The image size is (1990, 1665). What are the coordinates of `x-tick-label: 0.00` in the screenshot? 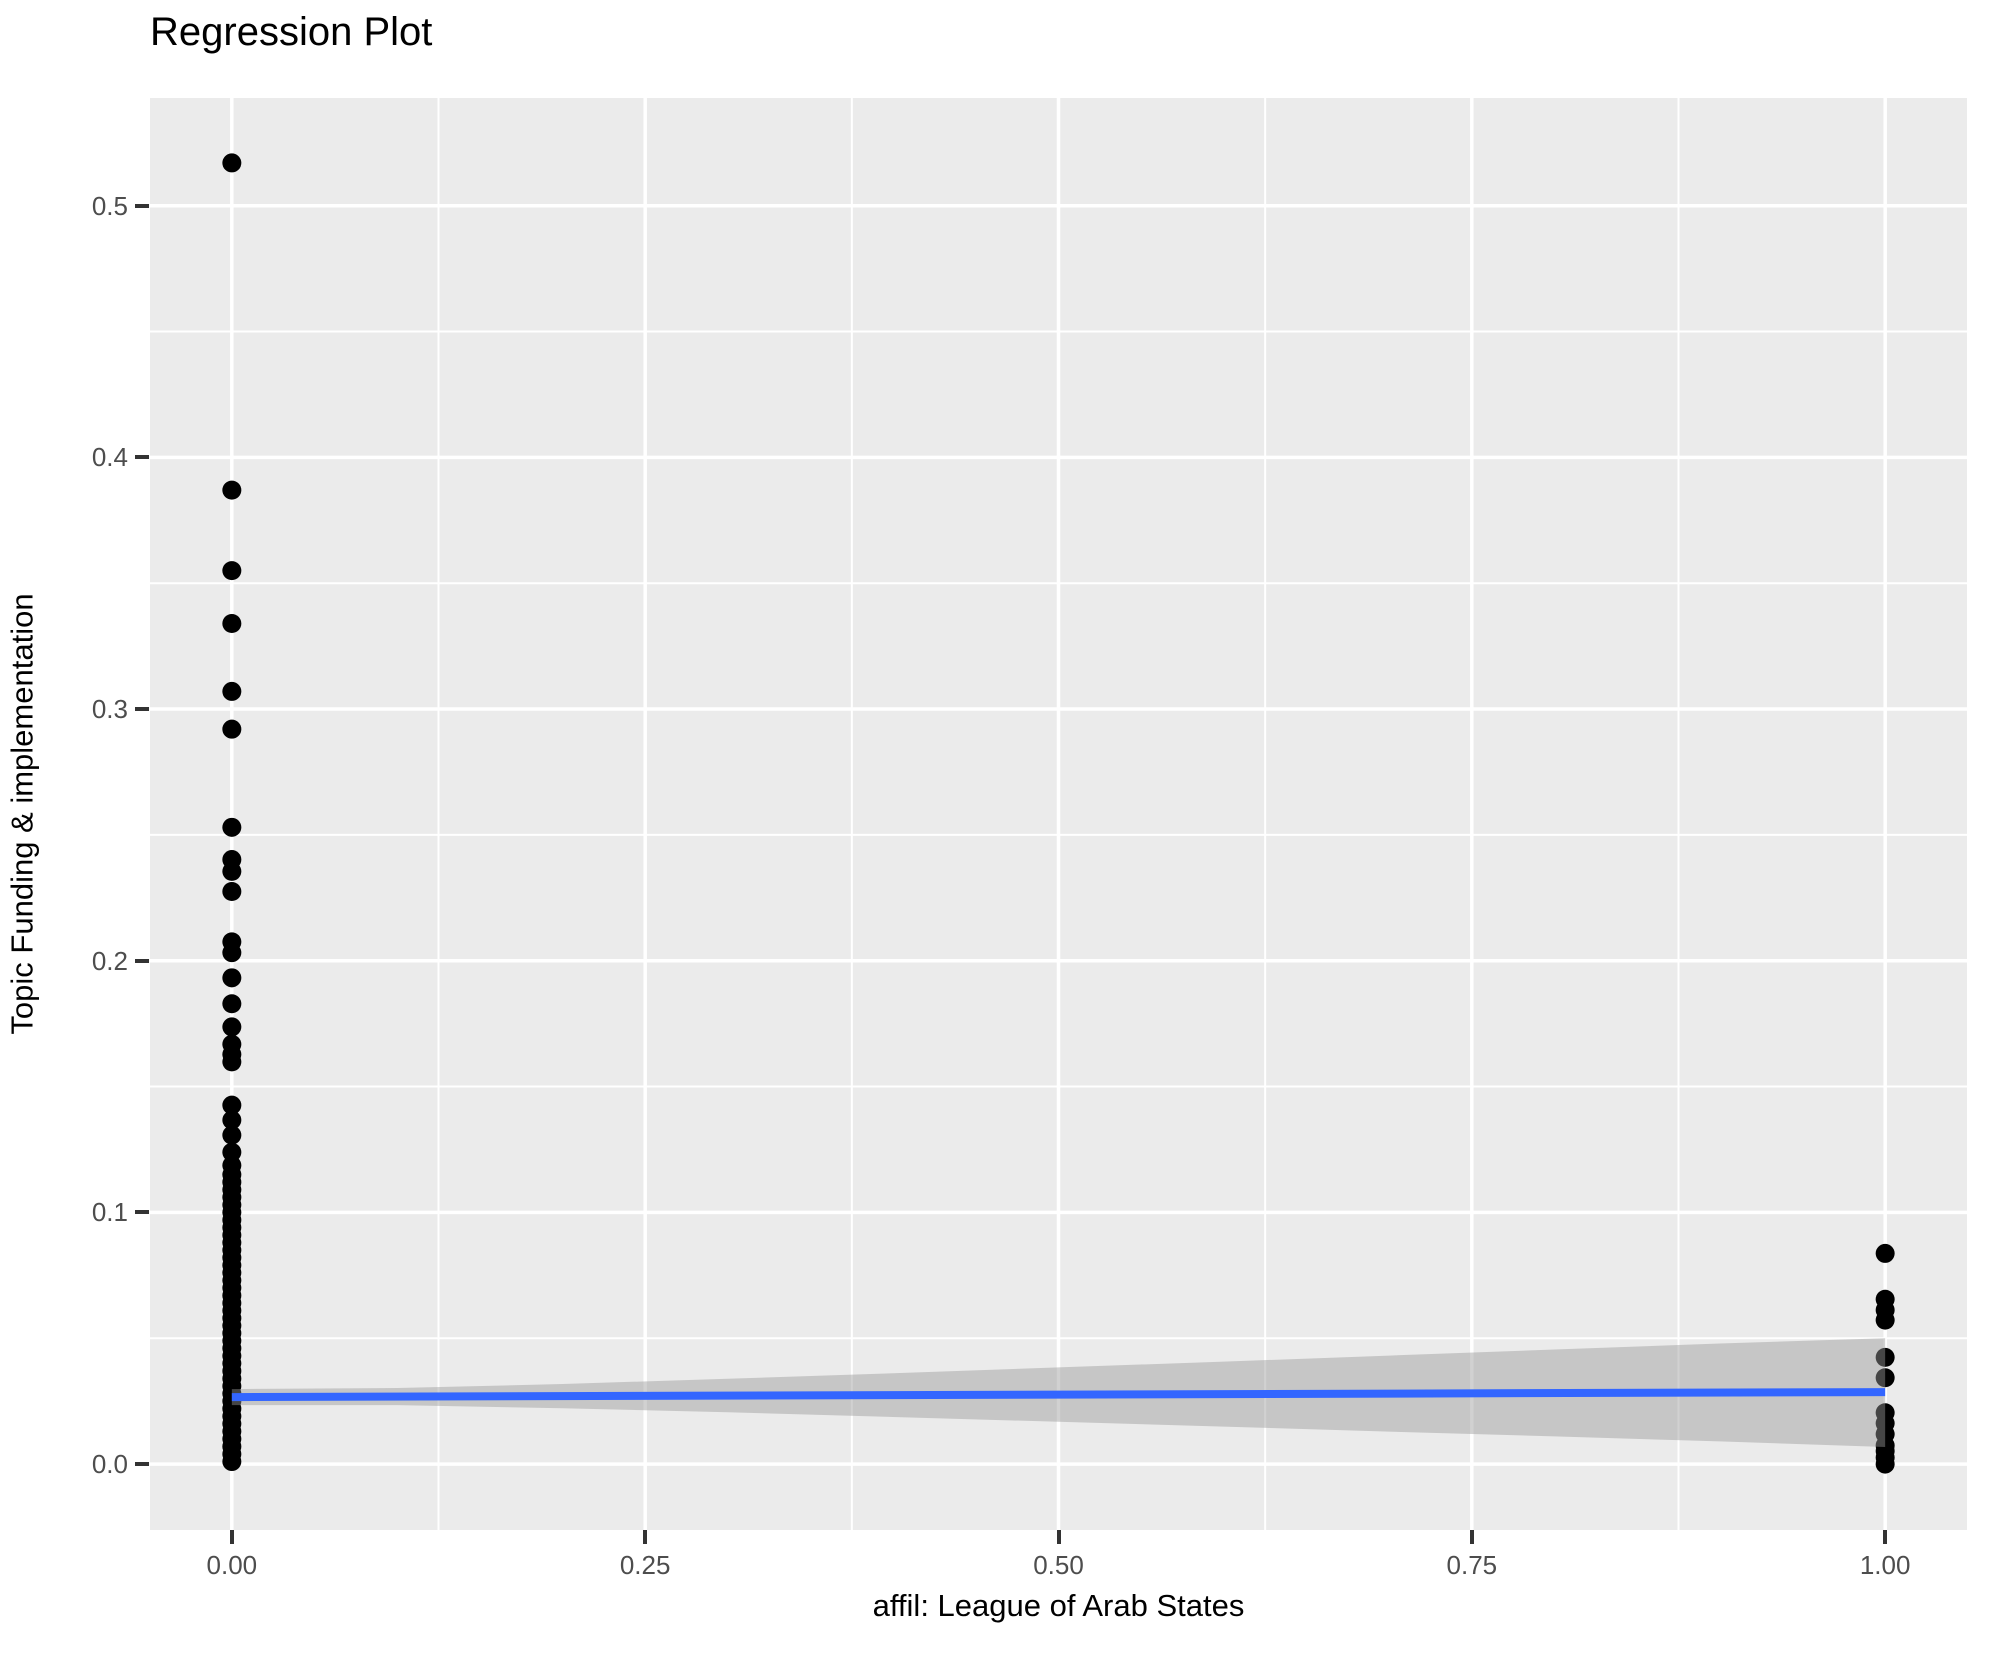 It's located at (232, 1565).